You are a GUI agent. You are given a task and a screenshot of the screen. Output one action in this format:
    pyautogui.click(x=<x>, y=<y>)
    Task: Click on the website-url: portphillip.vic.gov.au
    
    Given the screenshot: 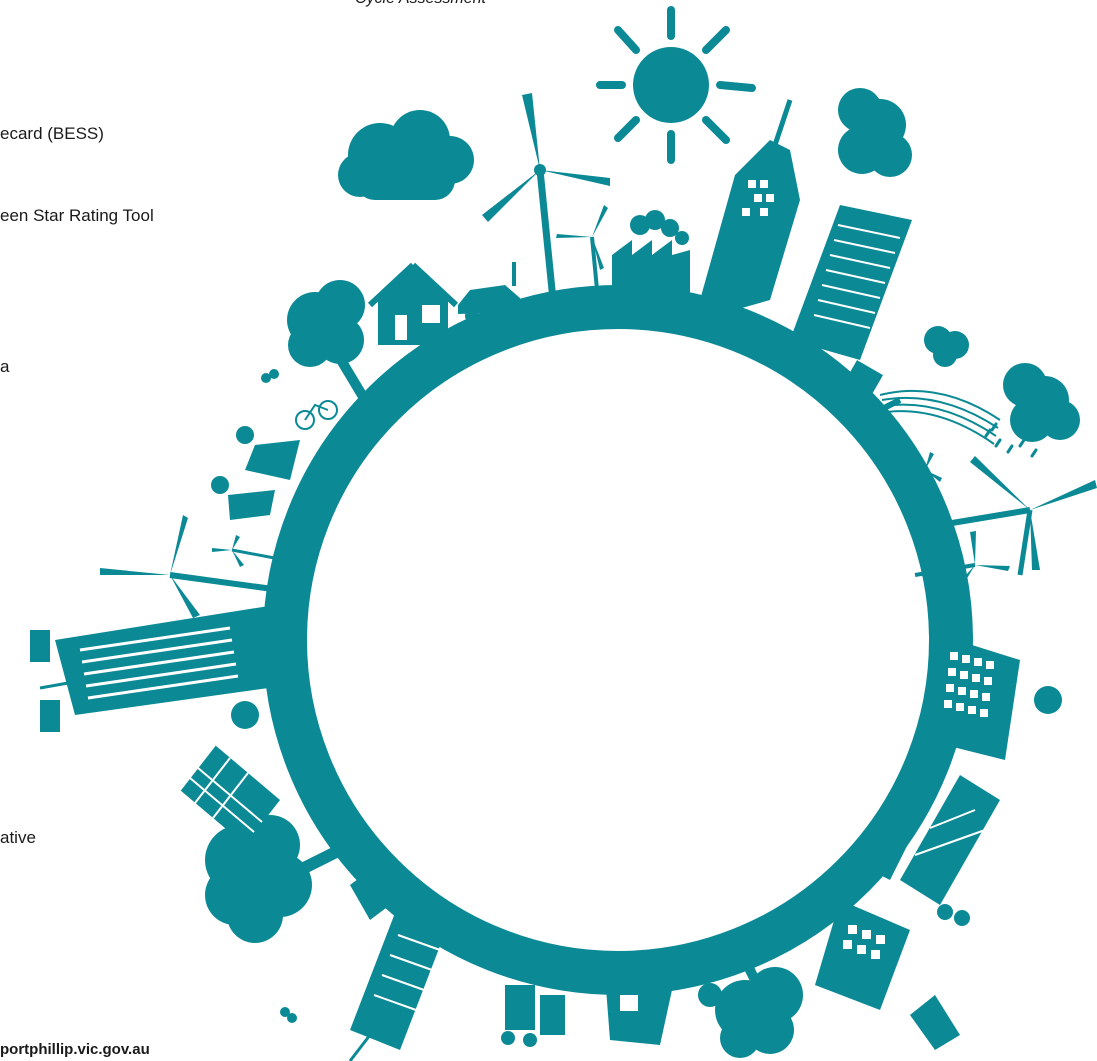 What is the action you would take?
    pyautogui.click(x=75, y=1049)
    